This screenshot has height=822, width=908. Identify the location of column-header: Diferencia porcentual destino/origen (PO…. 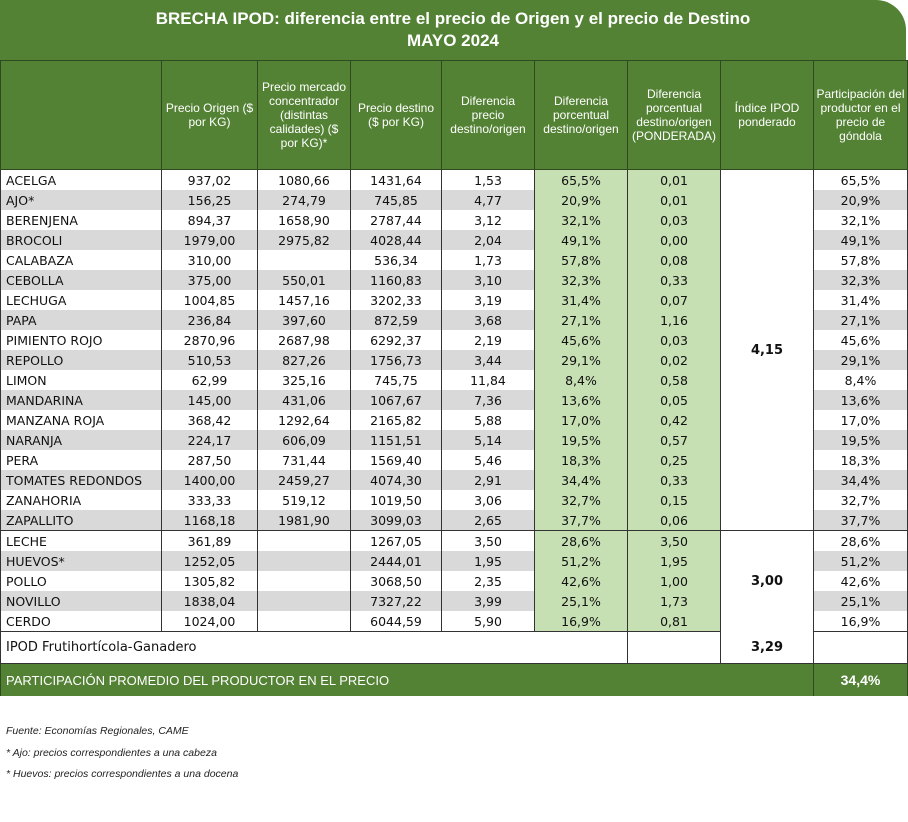
(674, 115).